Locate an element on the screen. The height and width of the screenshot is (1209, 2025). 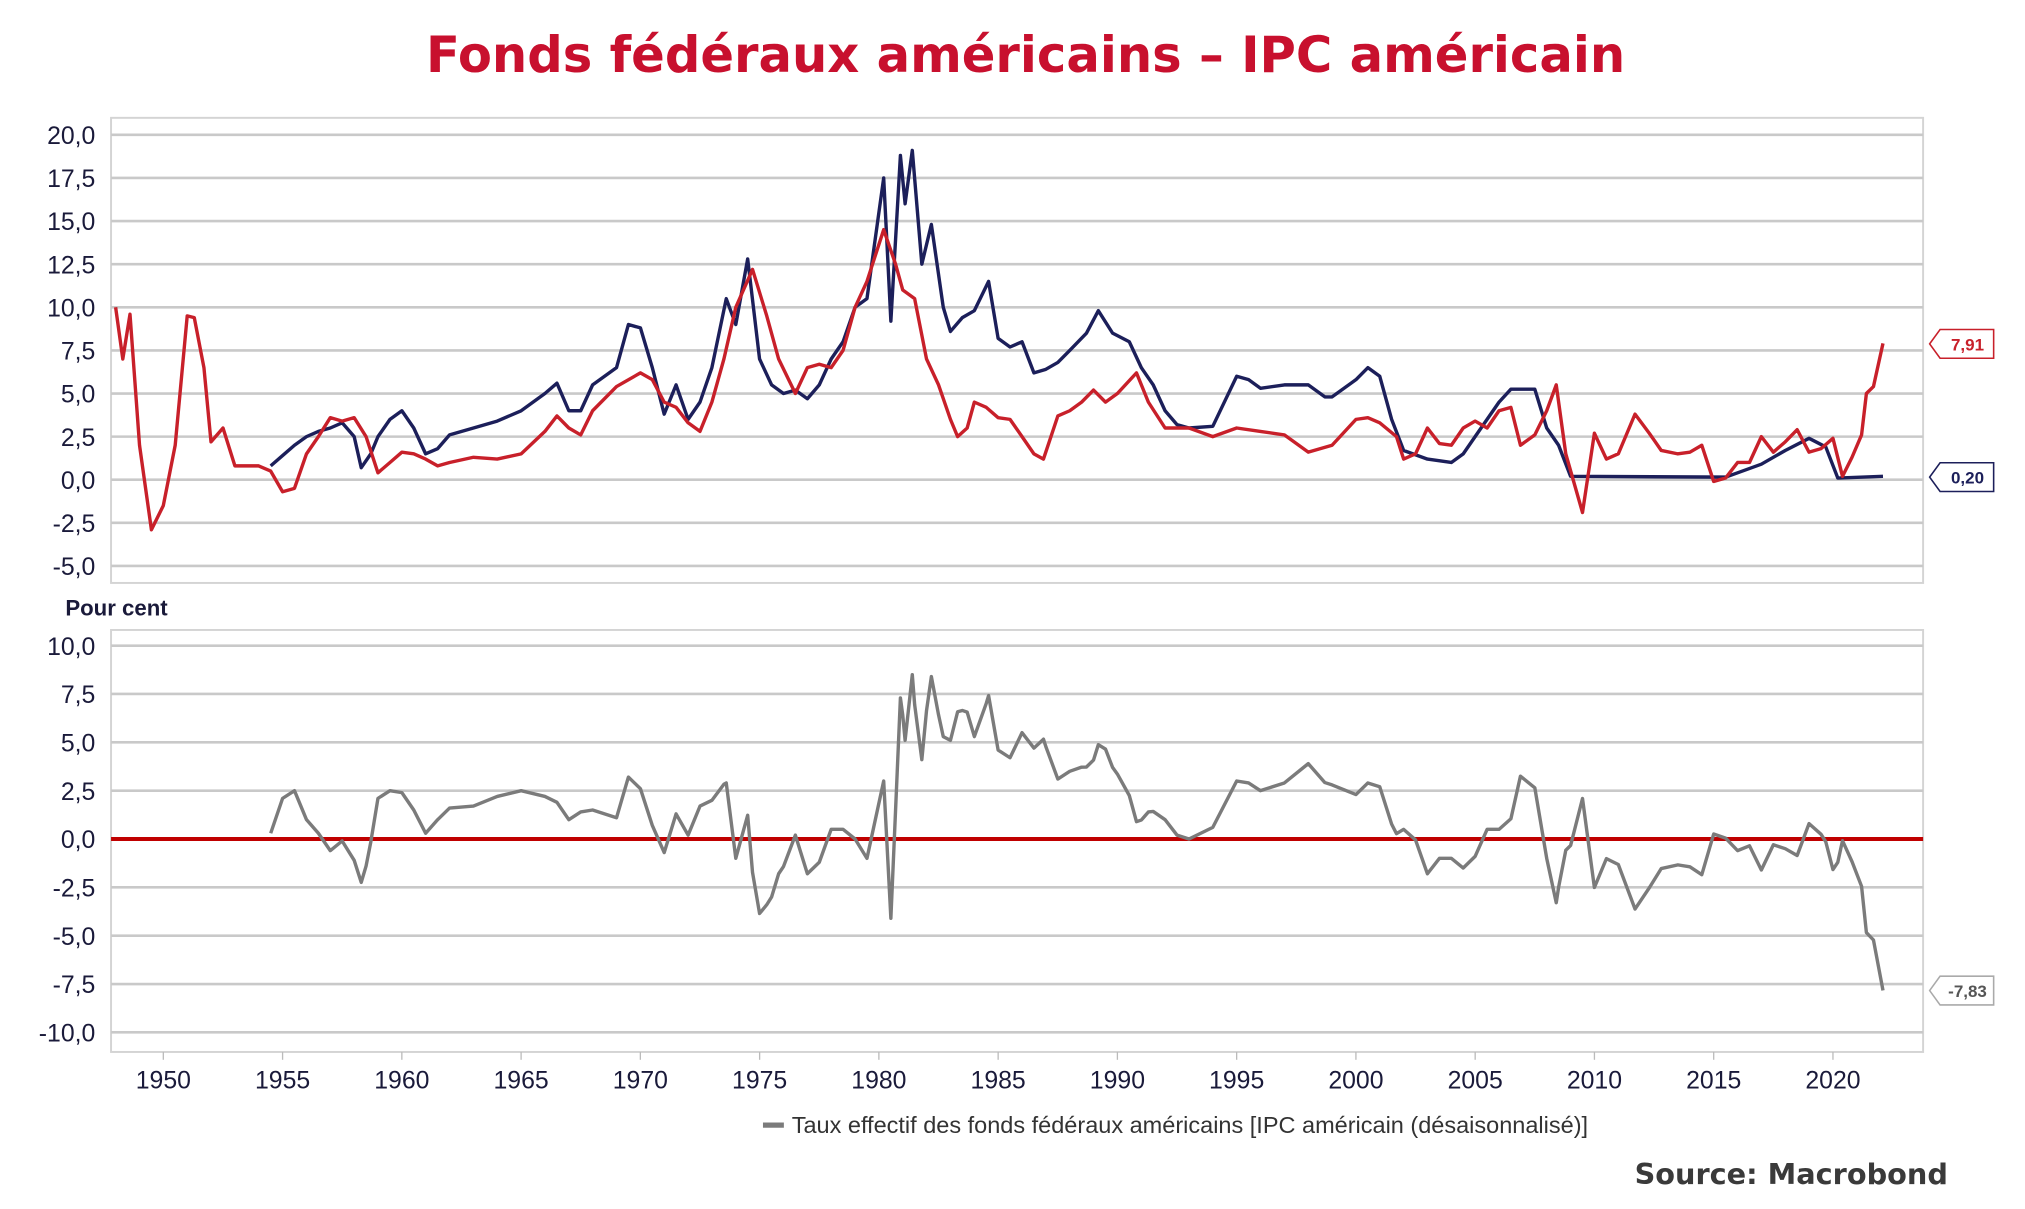
value-tag-label: 7,91 is located at coordinates (1967, 344).